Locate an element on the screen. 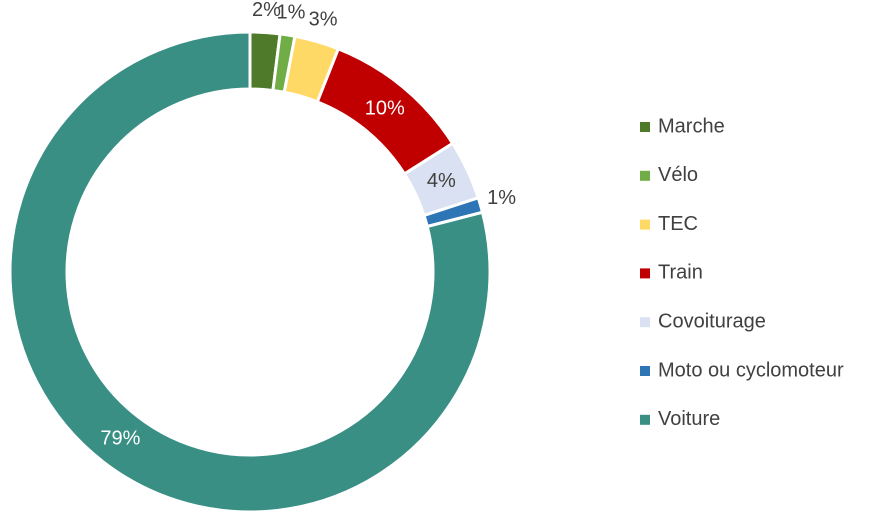  data-label: 3% is located at coordinates (323, 20).